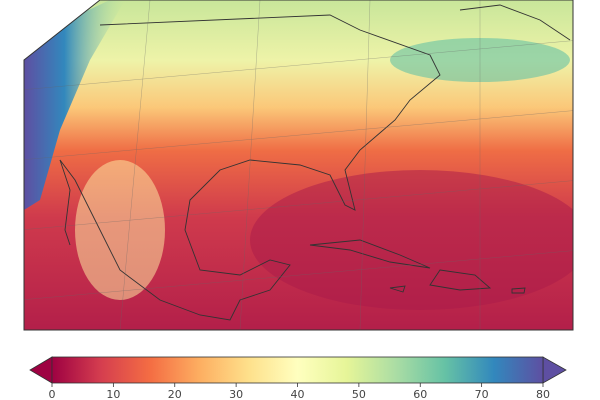 Image resolution: width=600 pixels, height=400 pixels. Describe the element at coordinates (359, 394) in the screenshot. I see `colorbar-tick-label: 50` at that location.